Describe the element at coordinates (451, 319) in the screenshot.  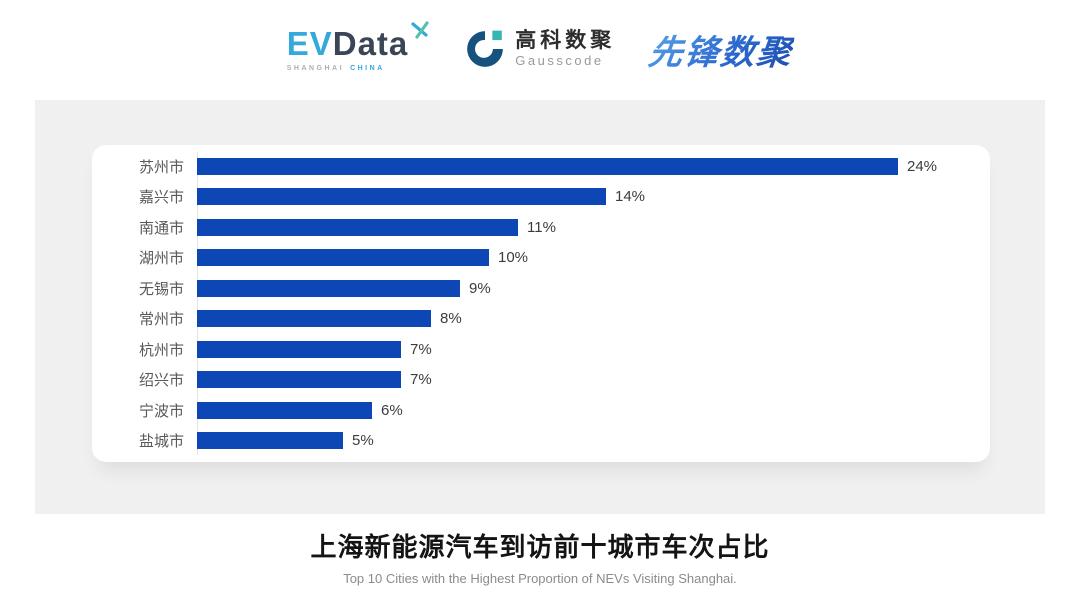
I see `value-label: 8%` at that location.